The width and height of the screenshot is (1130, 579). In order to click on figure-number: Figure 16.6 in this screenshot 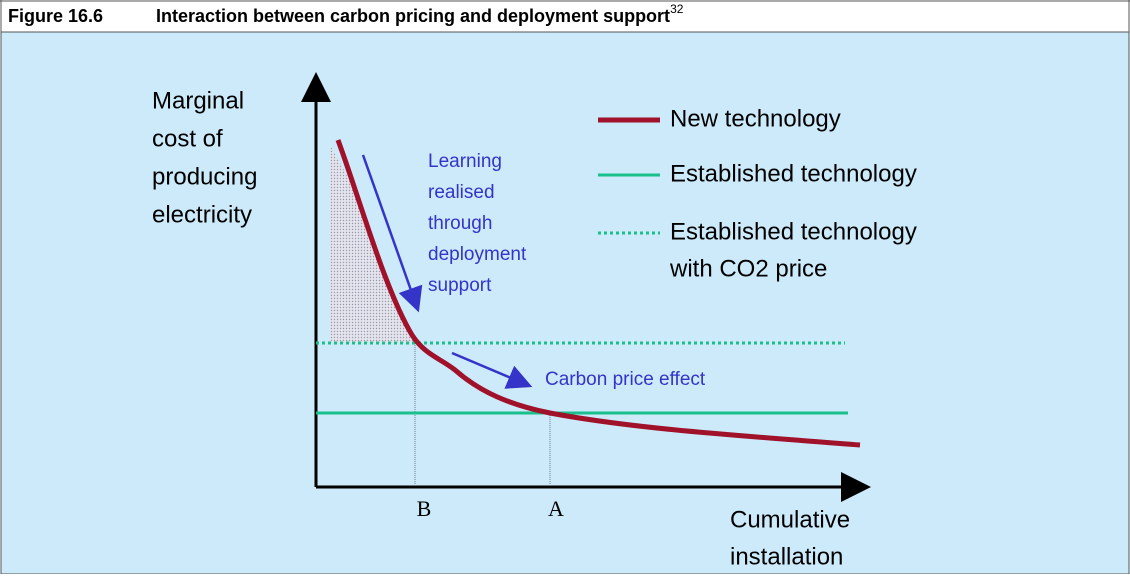, I will do `click(55, 16)`.